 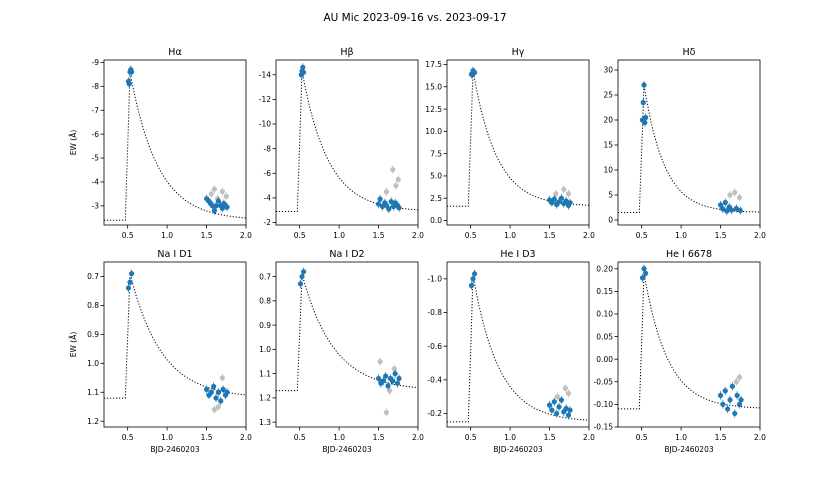 What do you see at coordinates (96, 110) in the screenshot?
I see `y-tick-label: -7` at bounding box center [96, 110].